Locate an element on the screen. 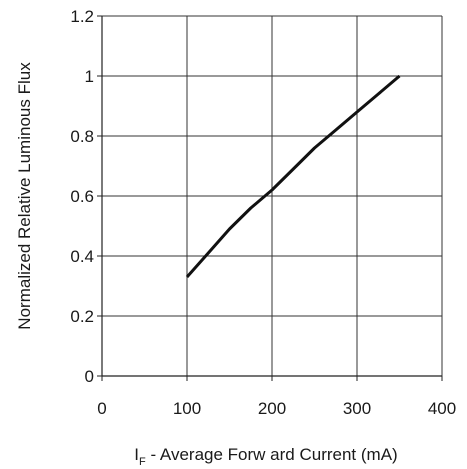 Image resolution: width=467 pixels, height=469 pixels. y-axis-label: Normalized Relative Luminous Flux is located at coordinates (24, 196).